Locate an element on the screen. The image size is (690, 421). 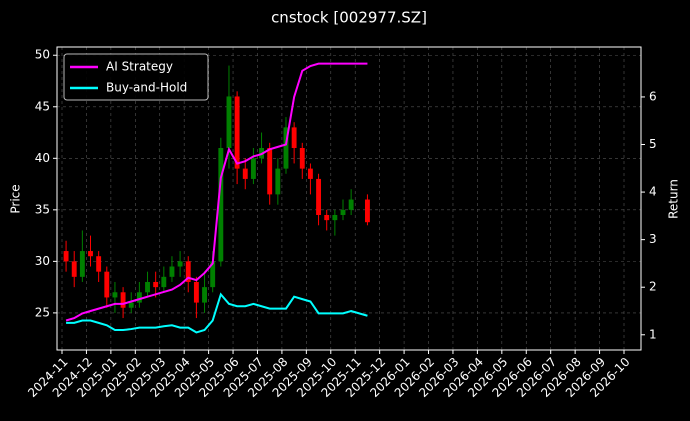
line-series is located at coordinates (217, 313).